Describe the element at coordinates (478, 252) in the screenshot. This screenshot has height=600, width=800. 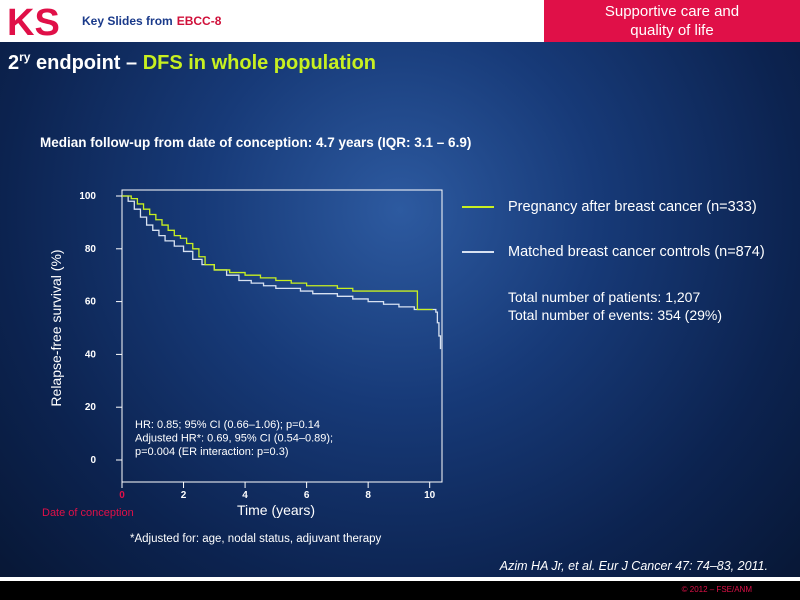
I see `legend-swatch-controls` at that location.